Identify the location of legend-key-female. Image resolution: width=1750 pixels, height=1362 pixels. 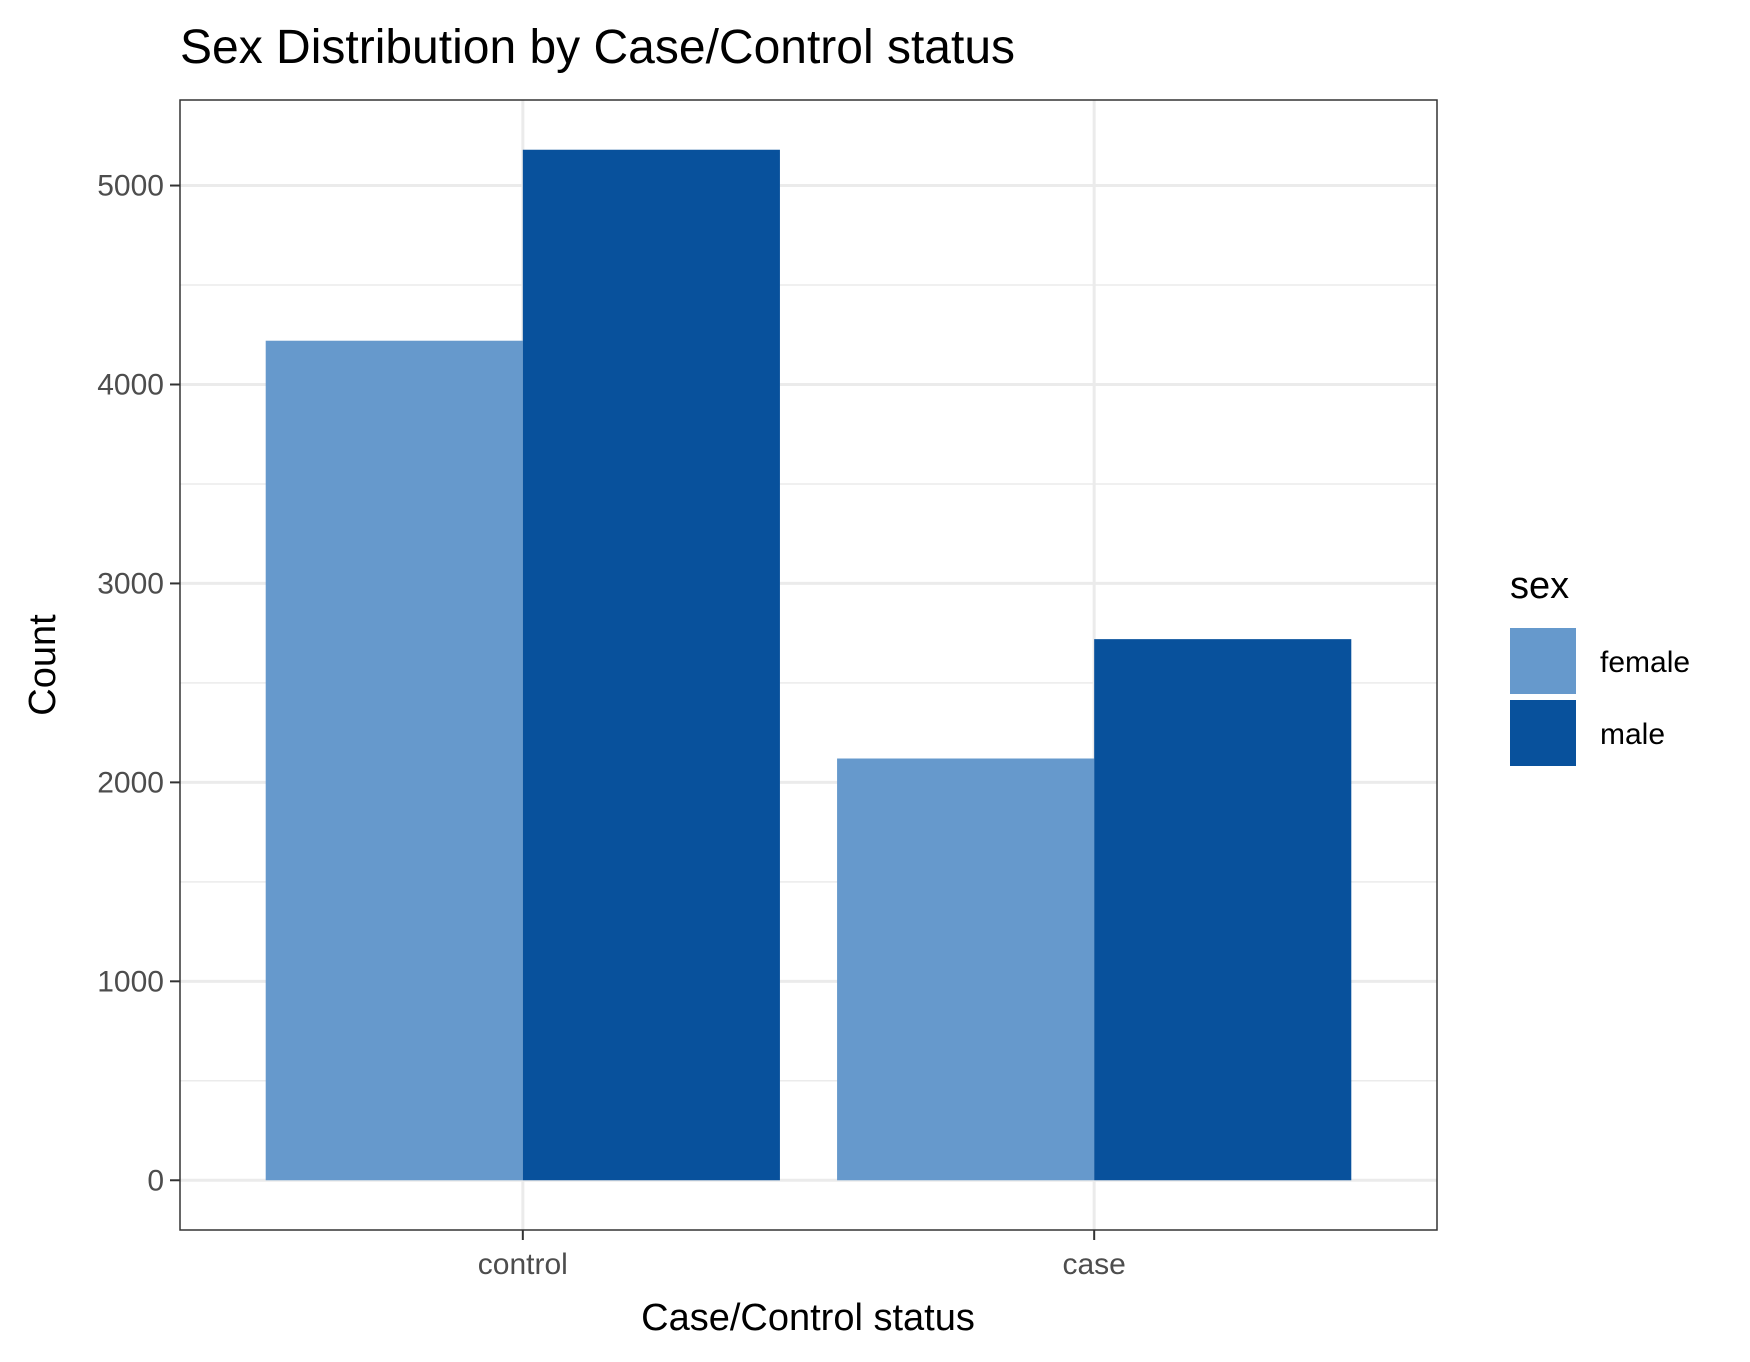
(1543, 661).